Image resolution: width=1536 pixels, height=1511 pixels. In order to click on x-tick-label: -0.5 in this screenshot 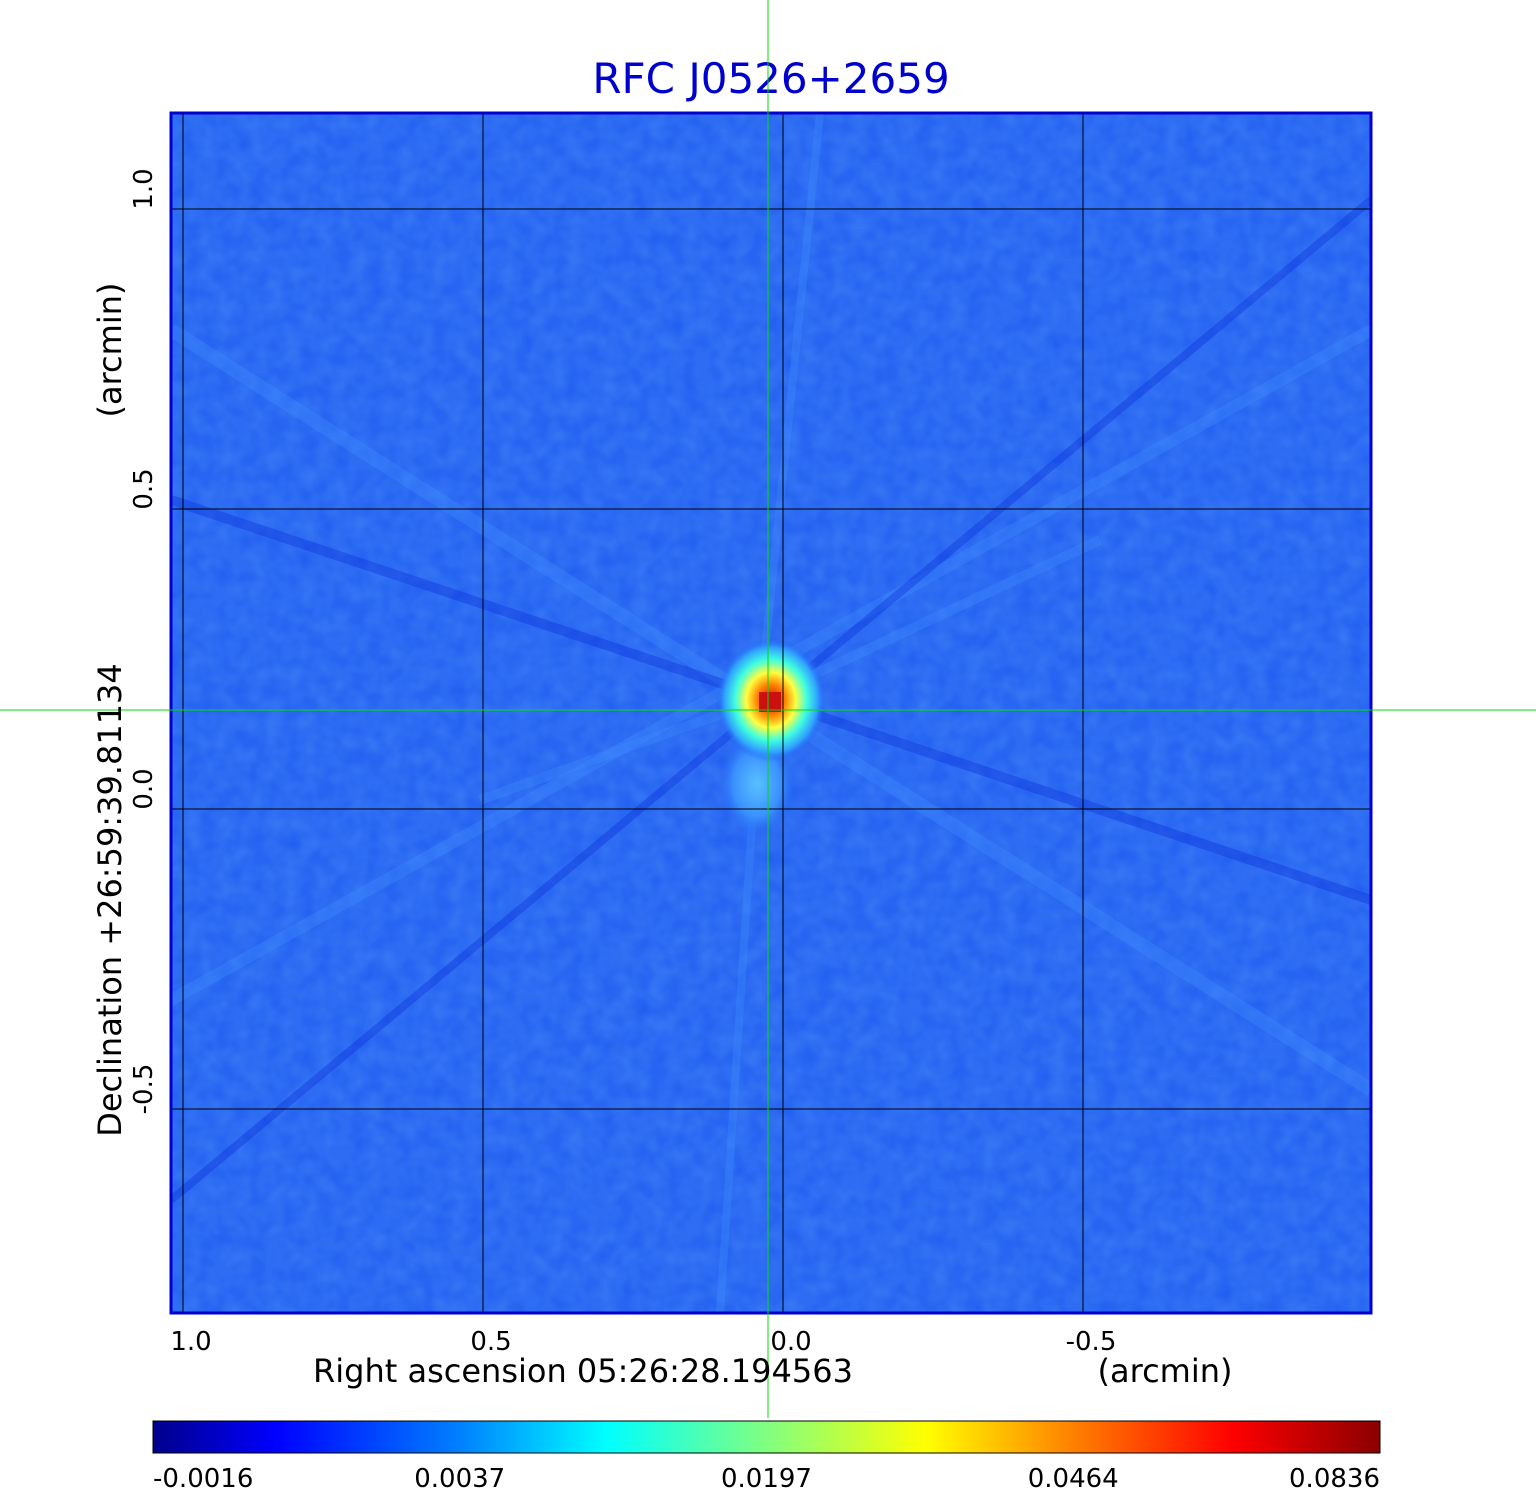, I will do `click(1091, 1342)`.